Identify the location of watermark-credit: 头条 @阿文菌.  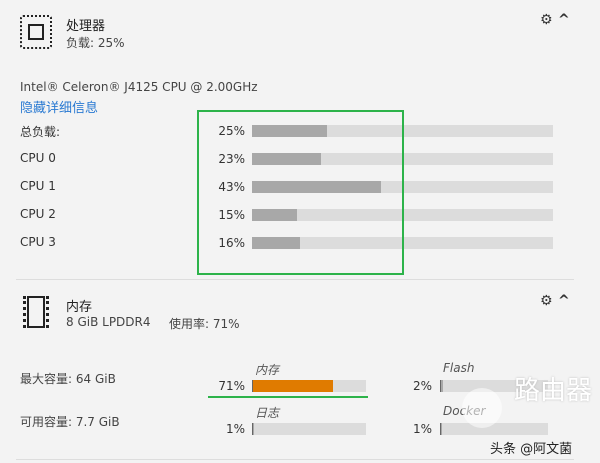
(531, 449).